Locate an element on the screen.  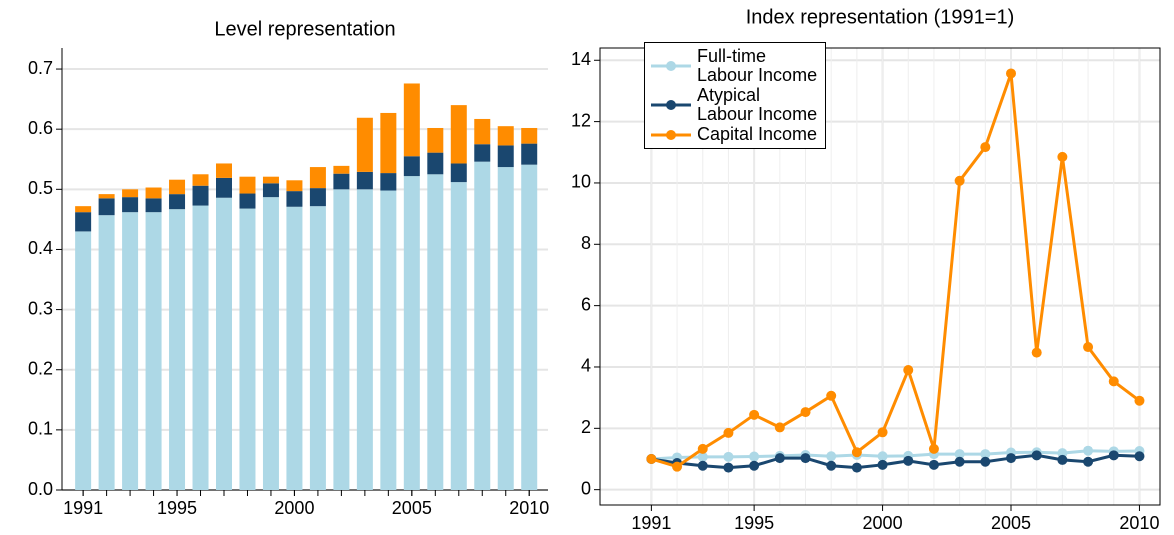
y-tick-label: 0.0 is located at coordinates (40, 489).